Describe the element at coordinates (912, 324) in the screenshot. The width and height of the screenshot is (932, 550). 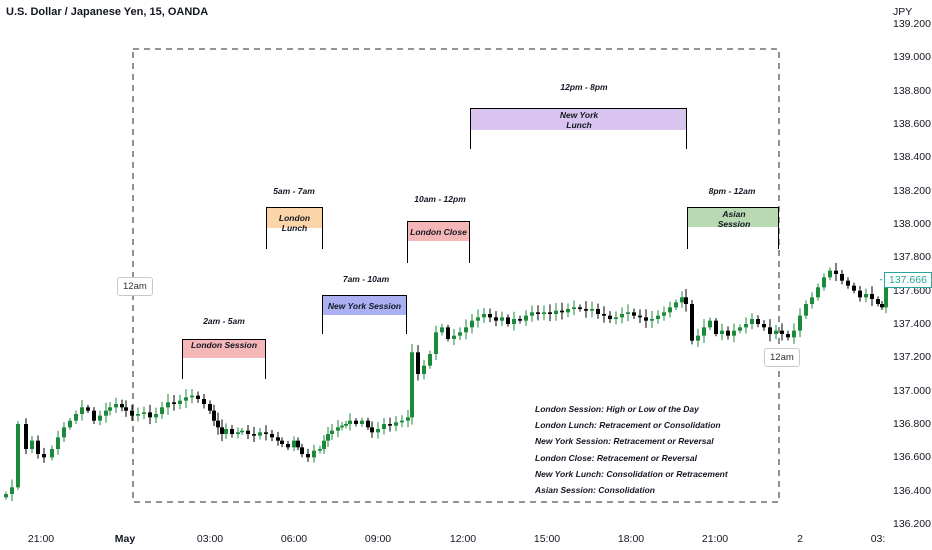
I see `y-tick-label: 137.400` at that location.